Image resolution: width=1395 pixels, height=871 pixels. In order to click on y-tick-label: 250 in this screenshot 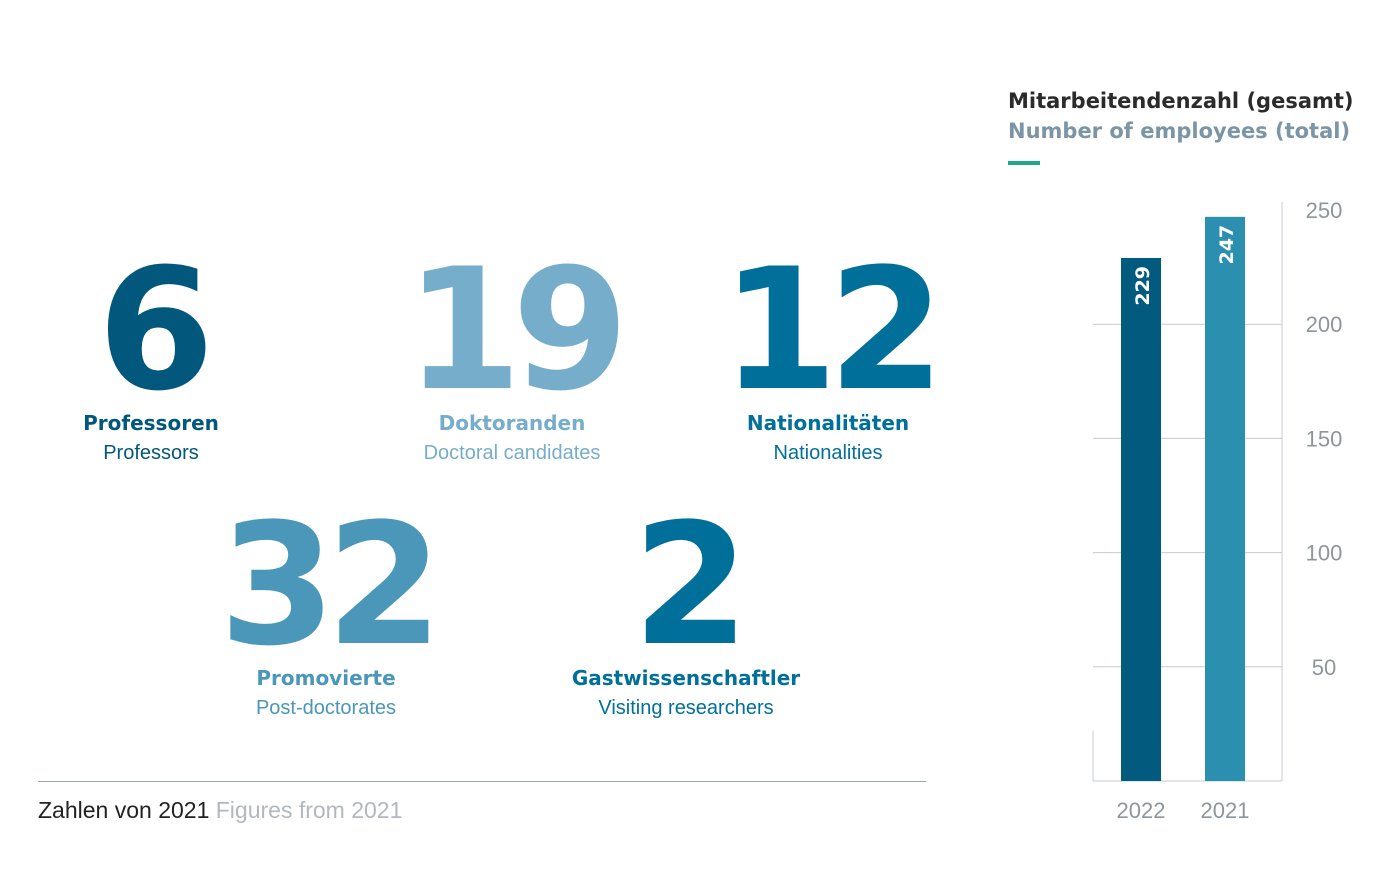, I will do `click(1324, 210)`.